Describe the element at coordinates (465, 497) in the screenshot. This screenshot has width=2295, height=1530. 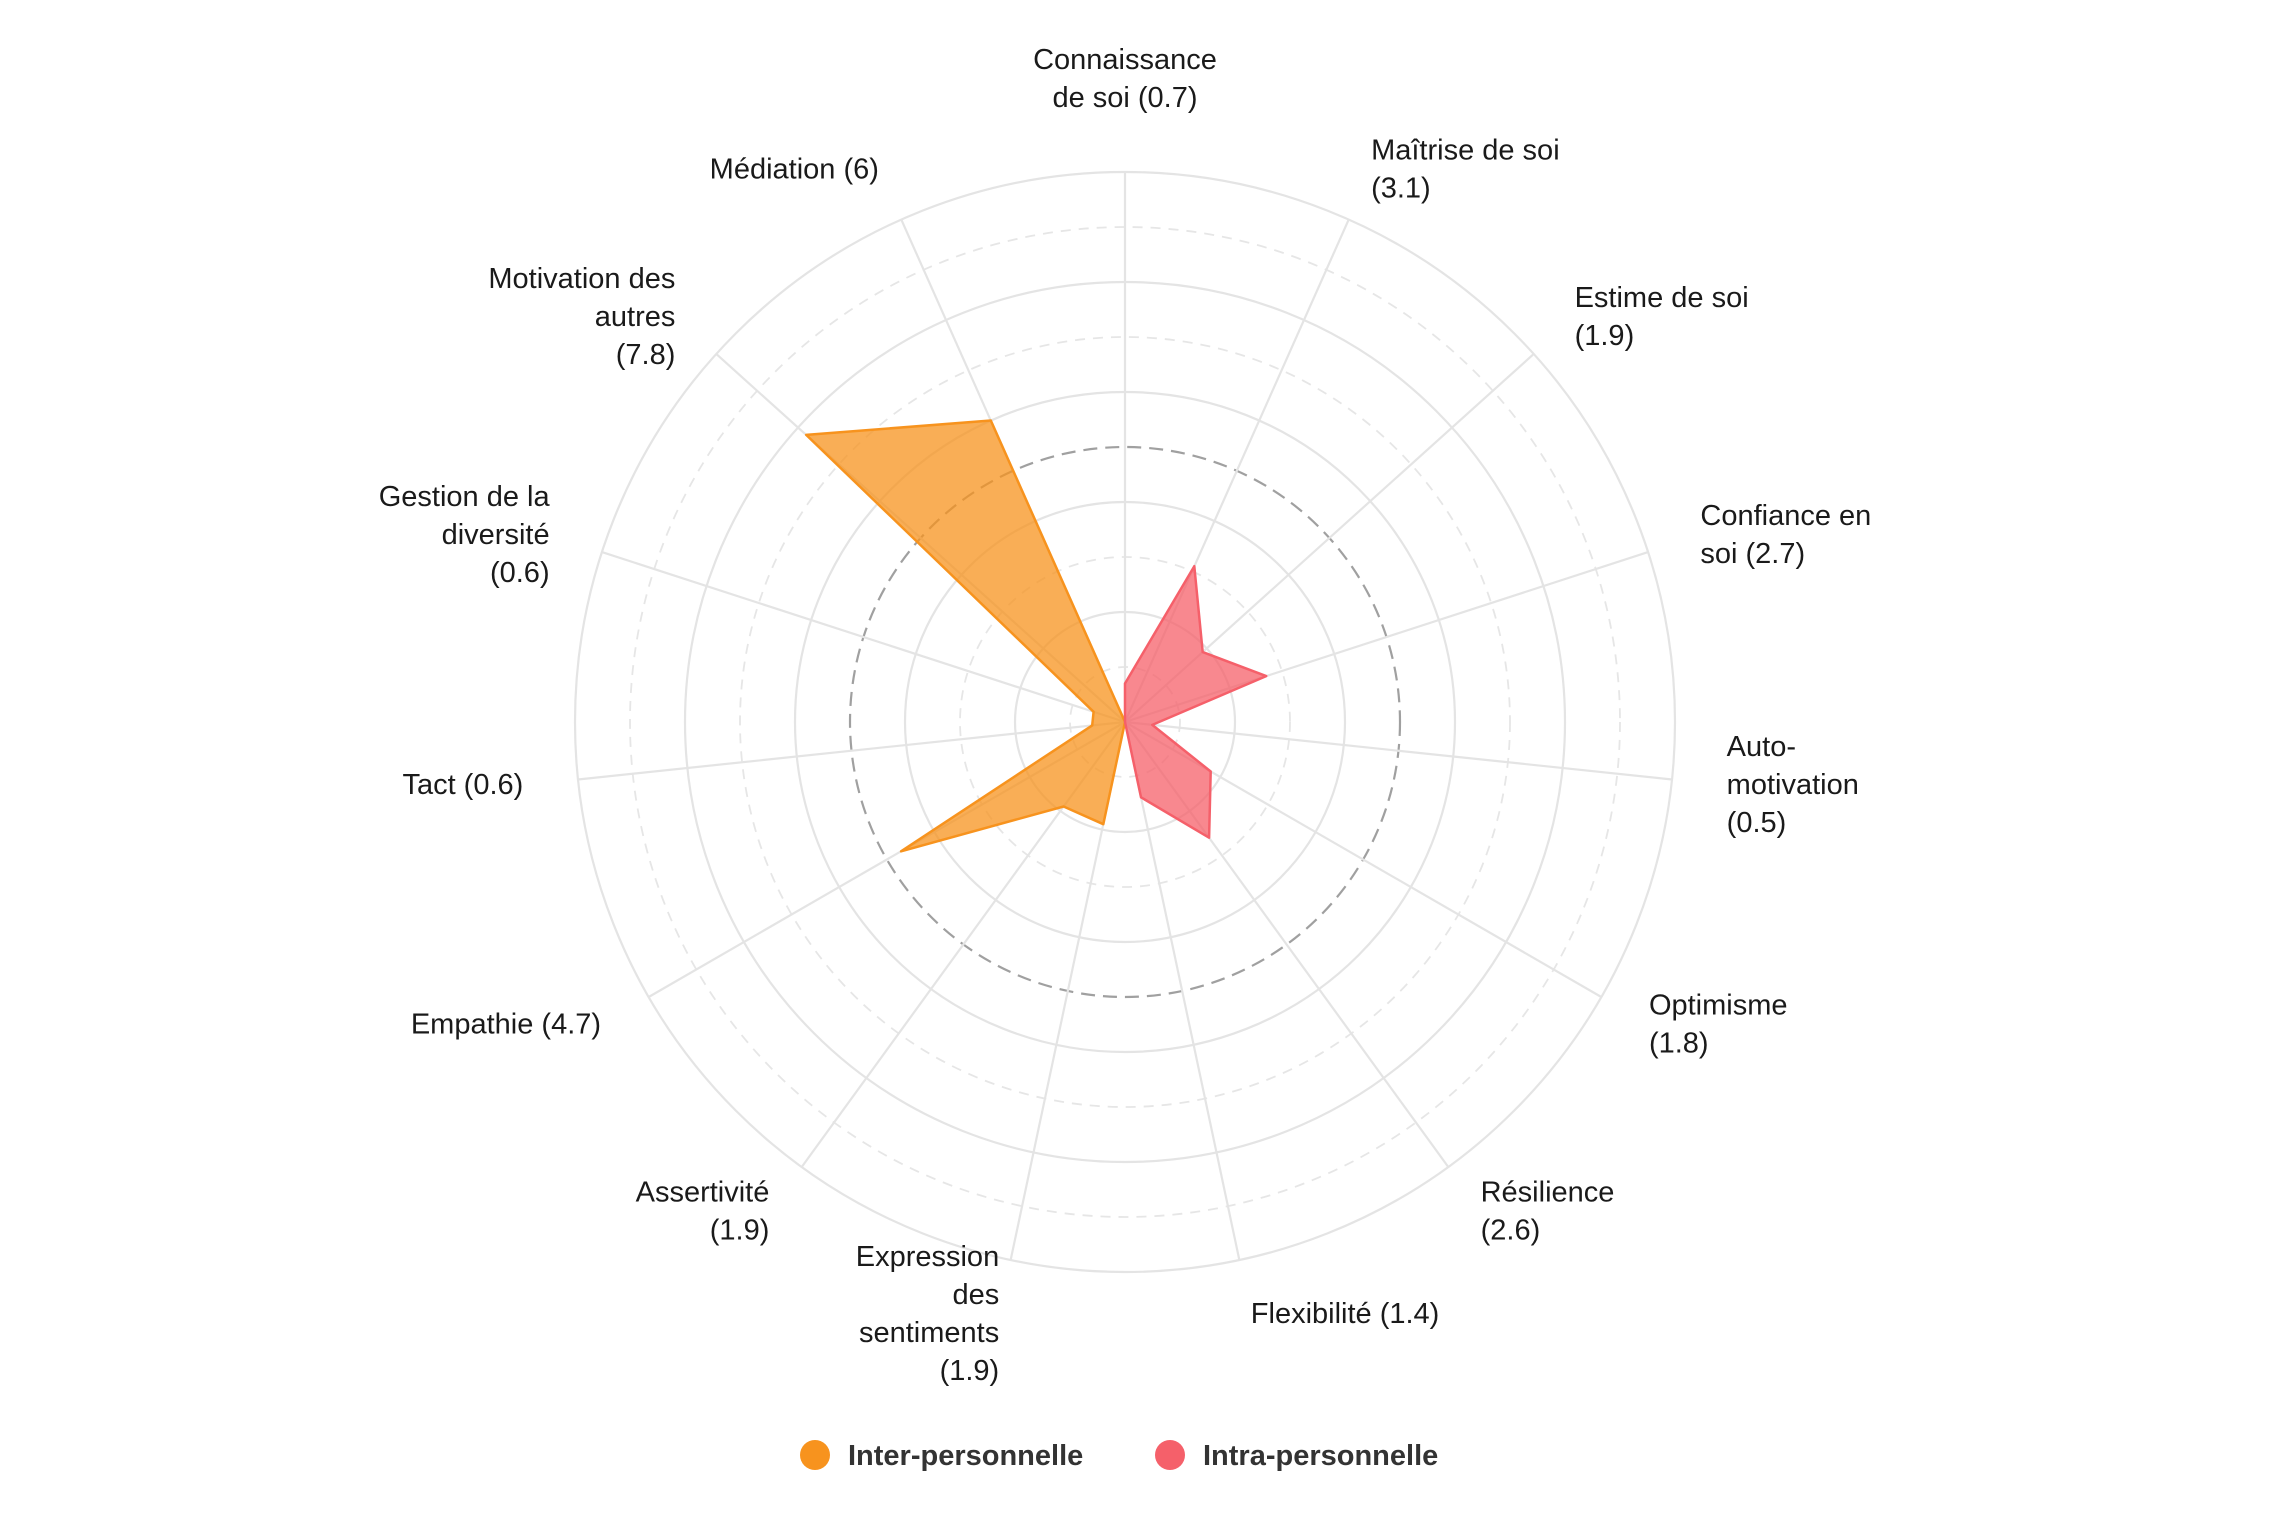
I see `axis-label-line: Gestion de la` at that location.